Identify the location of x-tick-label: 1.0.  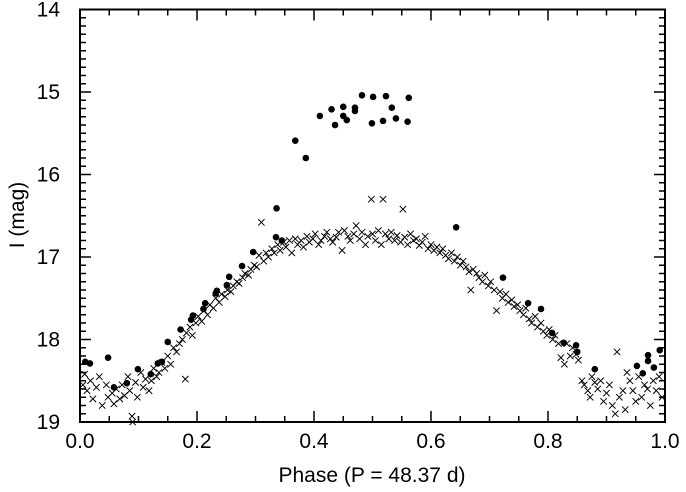
(664, 441).